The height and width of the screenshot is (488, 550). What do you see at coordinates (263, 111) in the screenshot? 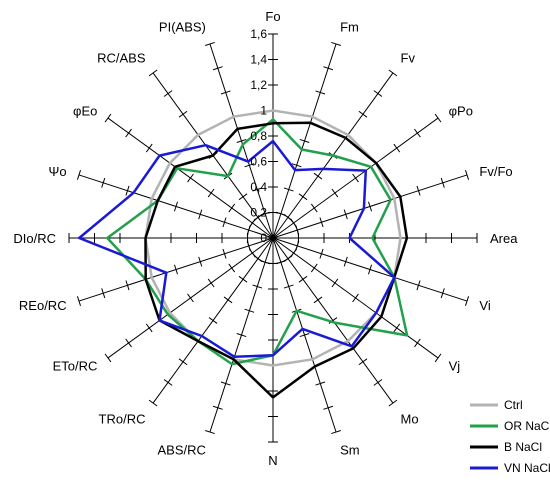
I see `tick-label: 1` at bounding box center [263, 111].